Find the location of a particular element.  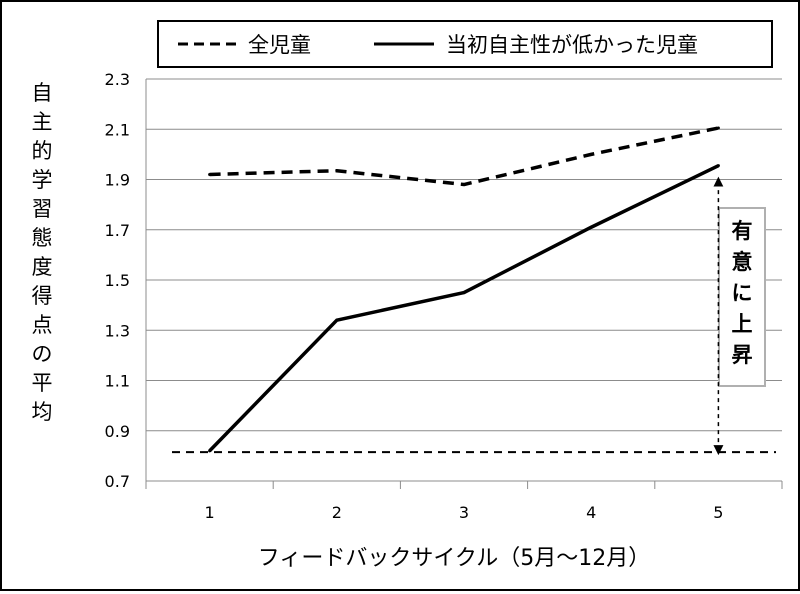

annotation-box is located at coordinates (742, 297).